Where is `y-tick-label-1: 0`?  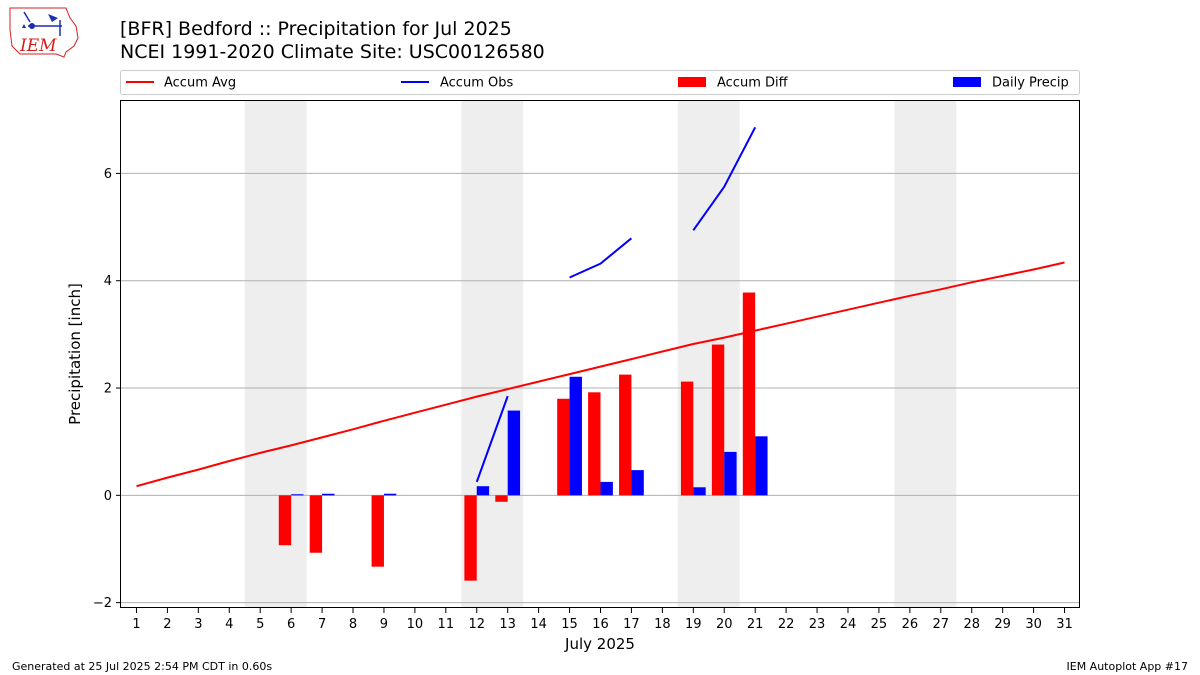
y-tick-label-1: 0 is located at coordinates (108, 496).